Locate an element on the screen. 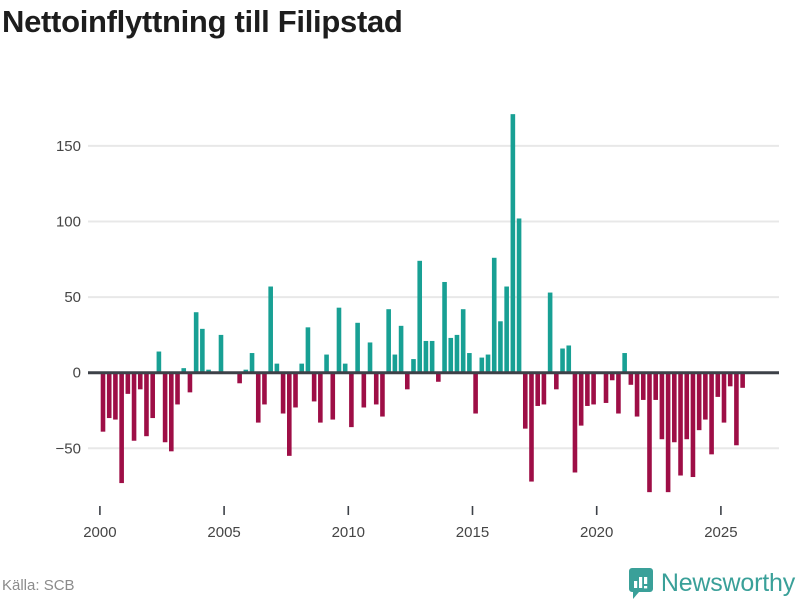 The height and width of the screenshot is (600, 800). bar-2019Q2 is located at coordinates (581, 399).